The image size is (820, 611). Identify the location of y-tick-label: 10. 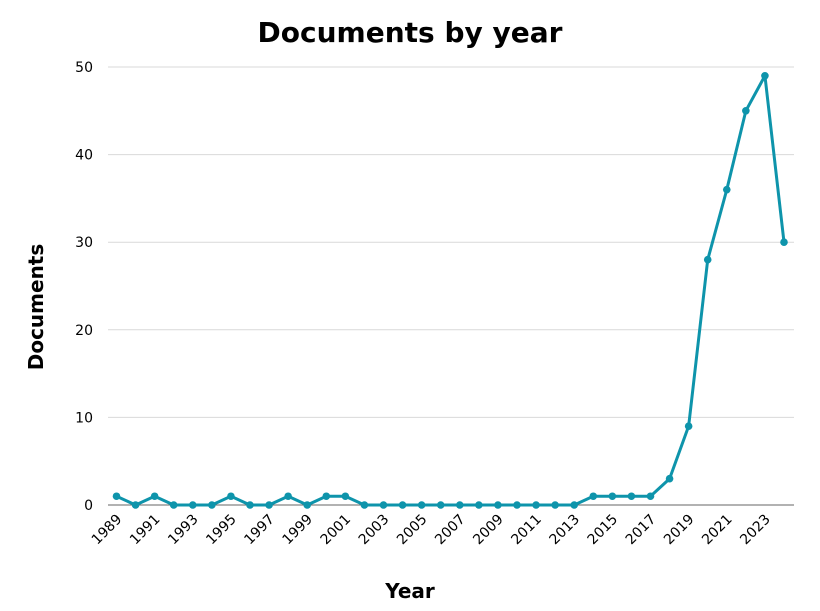
(84, 418).